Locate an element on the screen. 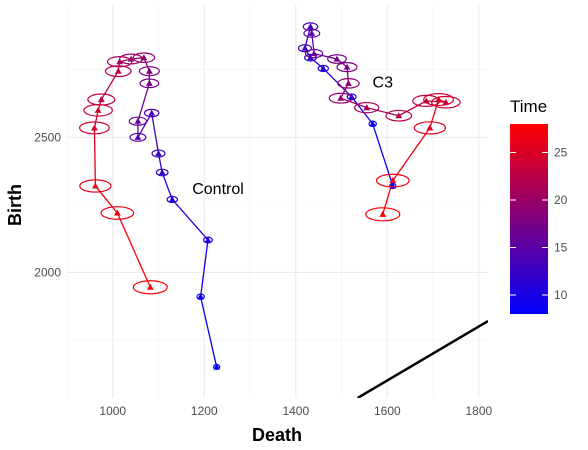 Image resolution: width=588 pixels, height=450 pixels. diagonal-line is located at coordinates (422, 358).